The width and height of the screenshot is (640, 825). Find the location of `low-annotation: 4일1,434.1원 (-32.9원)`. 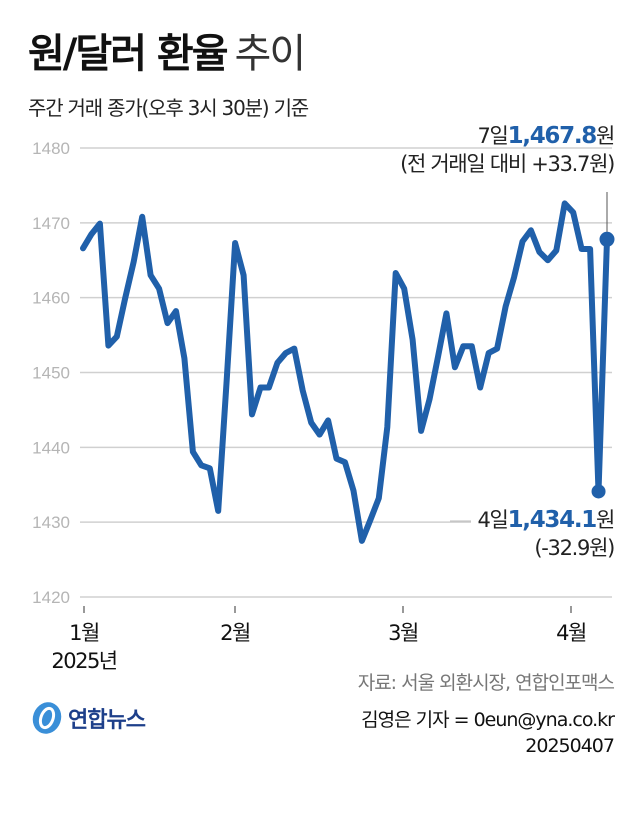

low-annotation: 4일1,434.1원 (-32.9원) is located at coordinates (543, 534).